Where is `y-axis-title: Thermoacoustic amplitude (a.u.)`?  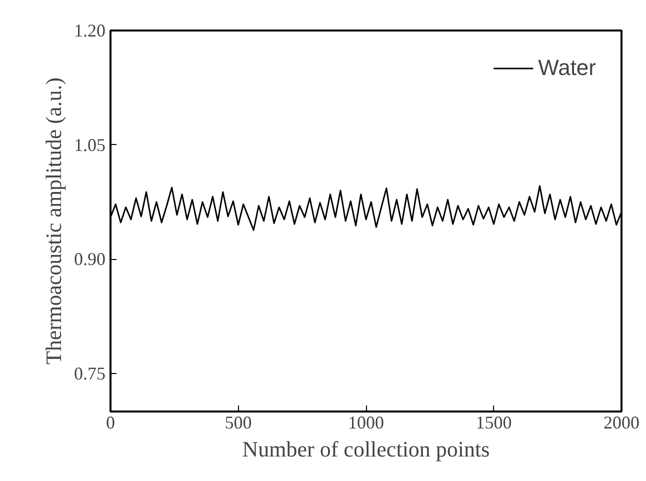
y-axis-title: Thermoacoustic amplitude (a.u.) is located at coordinates (53, 221).